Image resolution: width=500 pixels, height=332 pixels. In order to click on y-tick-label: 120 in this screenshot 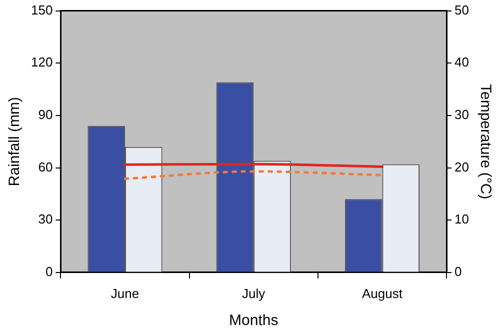, I will do `click(41, 62)`.